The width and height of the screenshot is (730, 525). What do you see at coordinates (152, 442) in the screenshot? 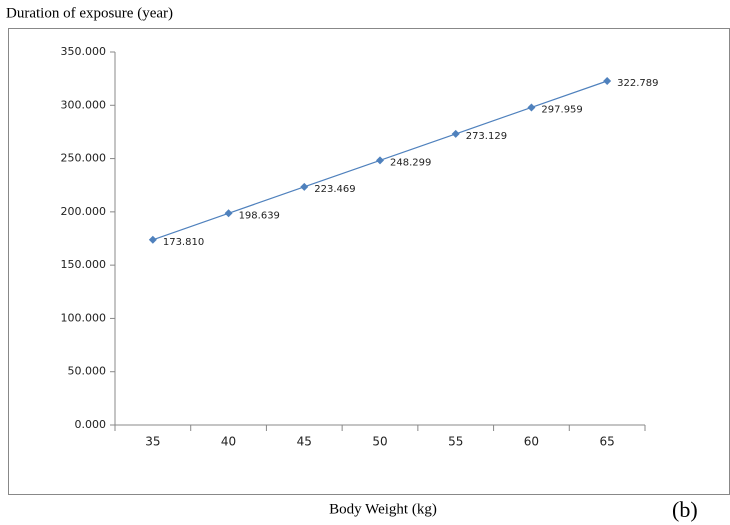
I see `x-tick-label: 35` at bounding box center [152, 442].